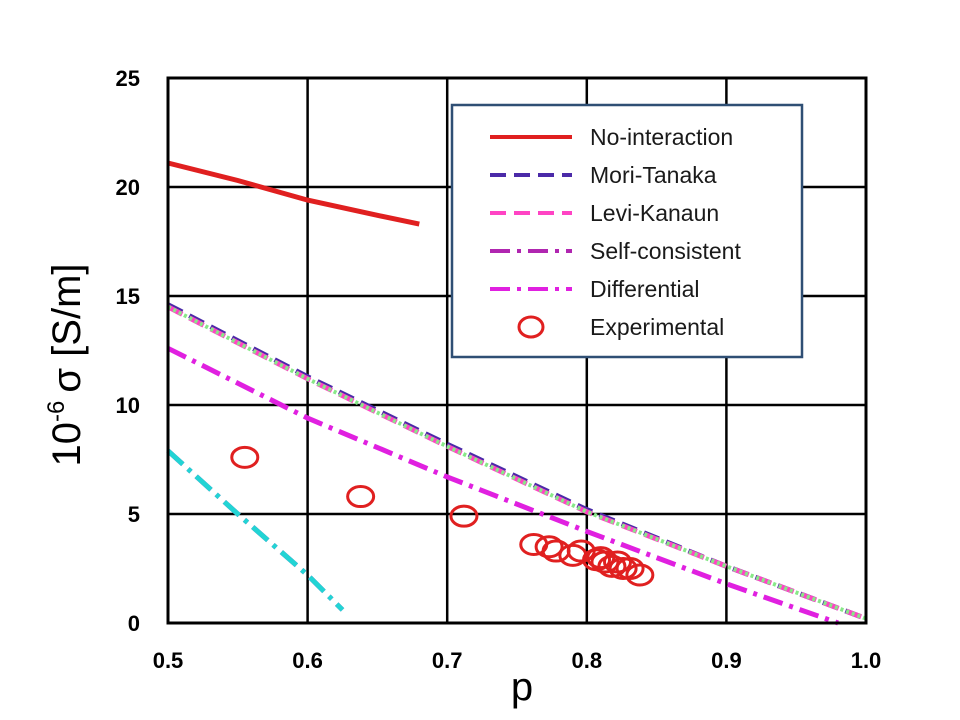  Describe the element at coordinates (442, 516) in the screenshot. I see `experimental-points` at that location.